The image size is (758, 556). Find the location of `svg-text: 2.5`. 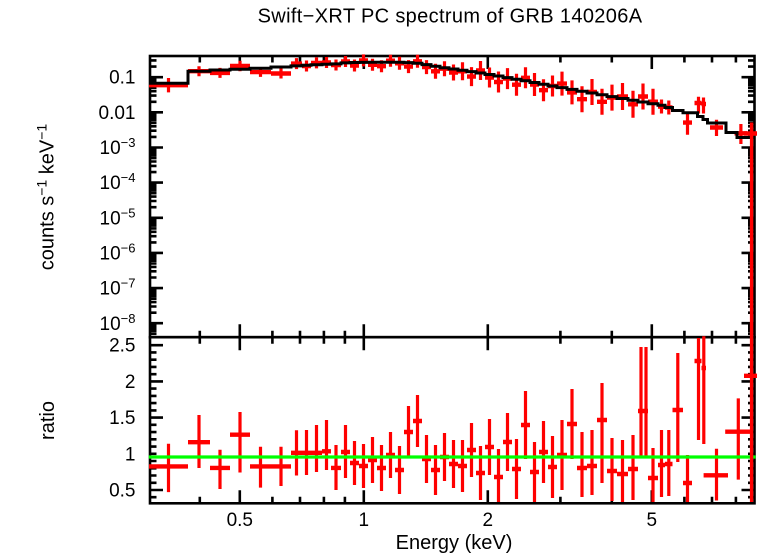

svg-text: 2.5 is located at coordinates (122, 346).